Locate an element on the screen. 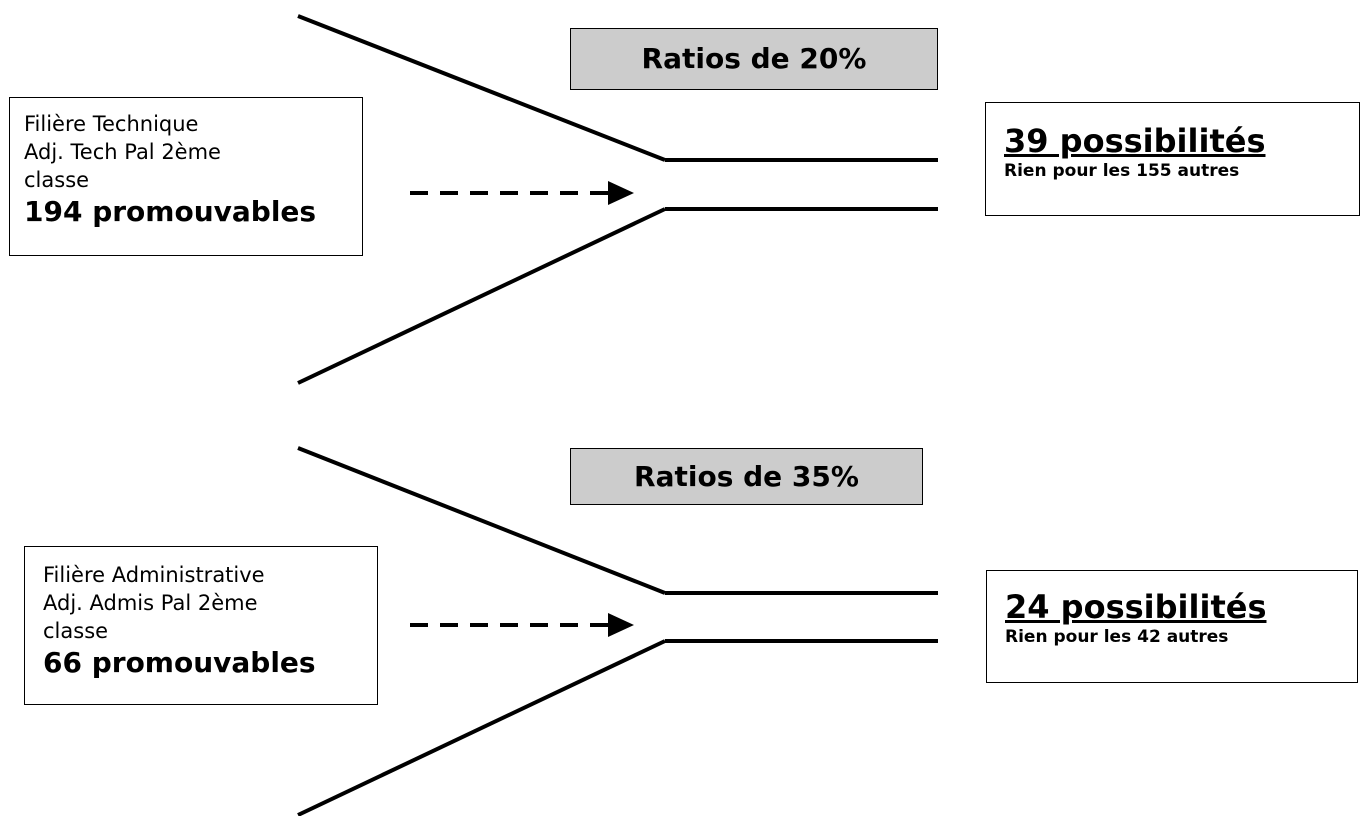 The image size is (1361, 816). source-1-line3: classe is located at coordinates (57, 180).